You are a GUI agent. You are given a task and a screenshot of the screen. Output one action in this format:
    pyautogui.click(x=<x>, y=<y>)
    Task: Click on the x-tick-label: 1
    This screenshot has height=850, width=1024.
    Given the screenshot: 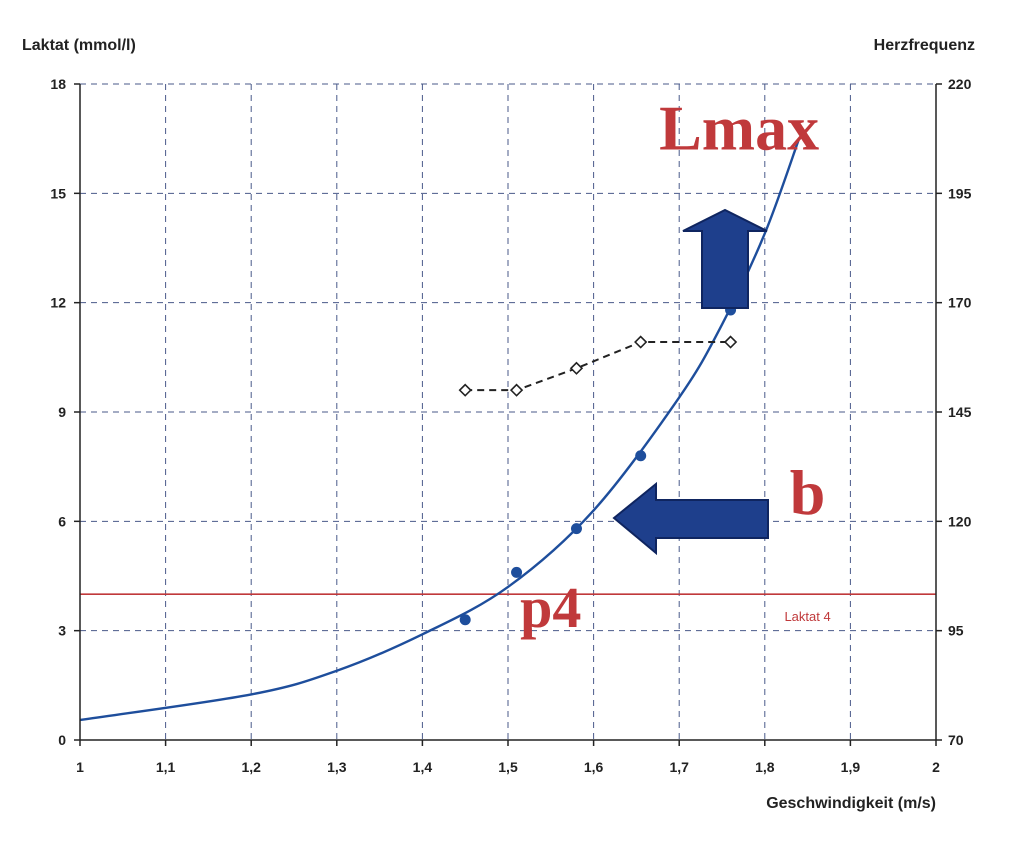 What is the action you would take?
    pyautogui.click(x=80, y=767)
    